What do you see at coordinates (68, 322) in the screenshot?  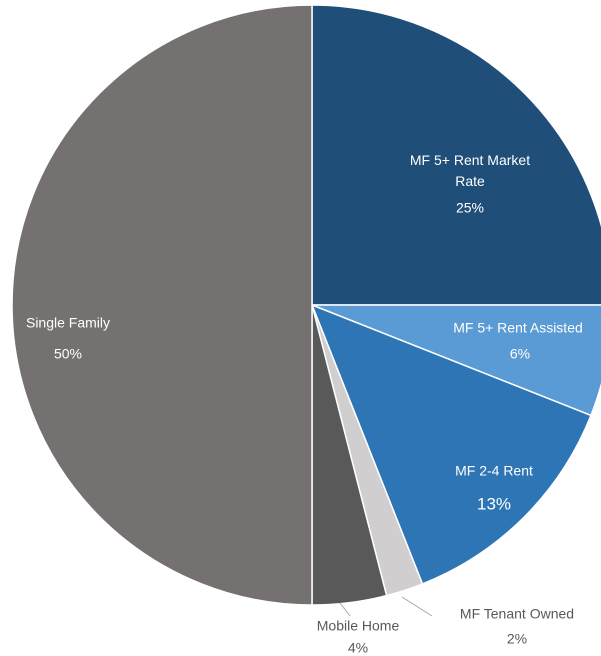 I see `slice-label: Single Family` at bounding box center [68, 322].